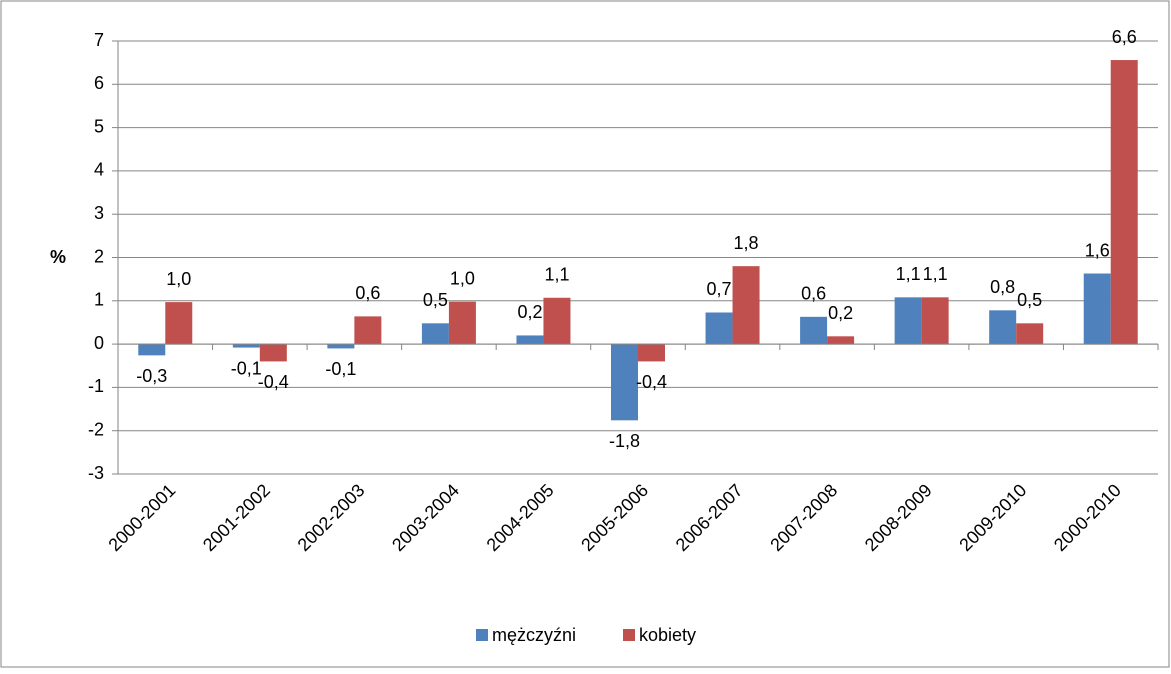 Image resolution: width=1171 pixels, height=674 pixels. I want to click on data-label: 6,6, so click(1124, 37).